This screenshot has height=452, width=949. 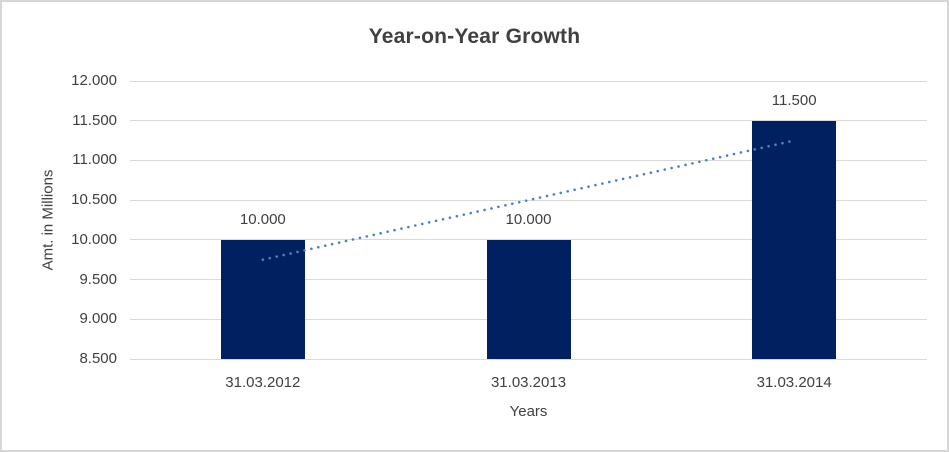 I want to click on x-axis-title: Years, so click(x=528, y=411).